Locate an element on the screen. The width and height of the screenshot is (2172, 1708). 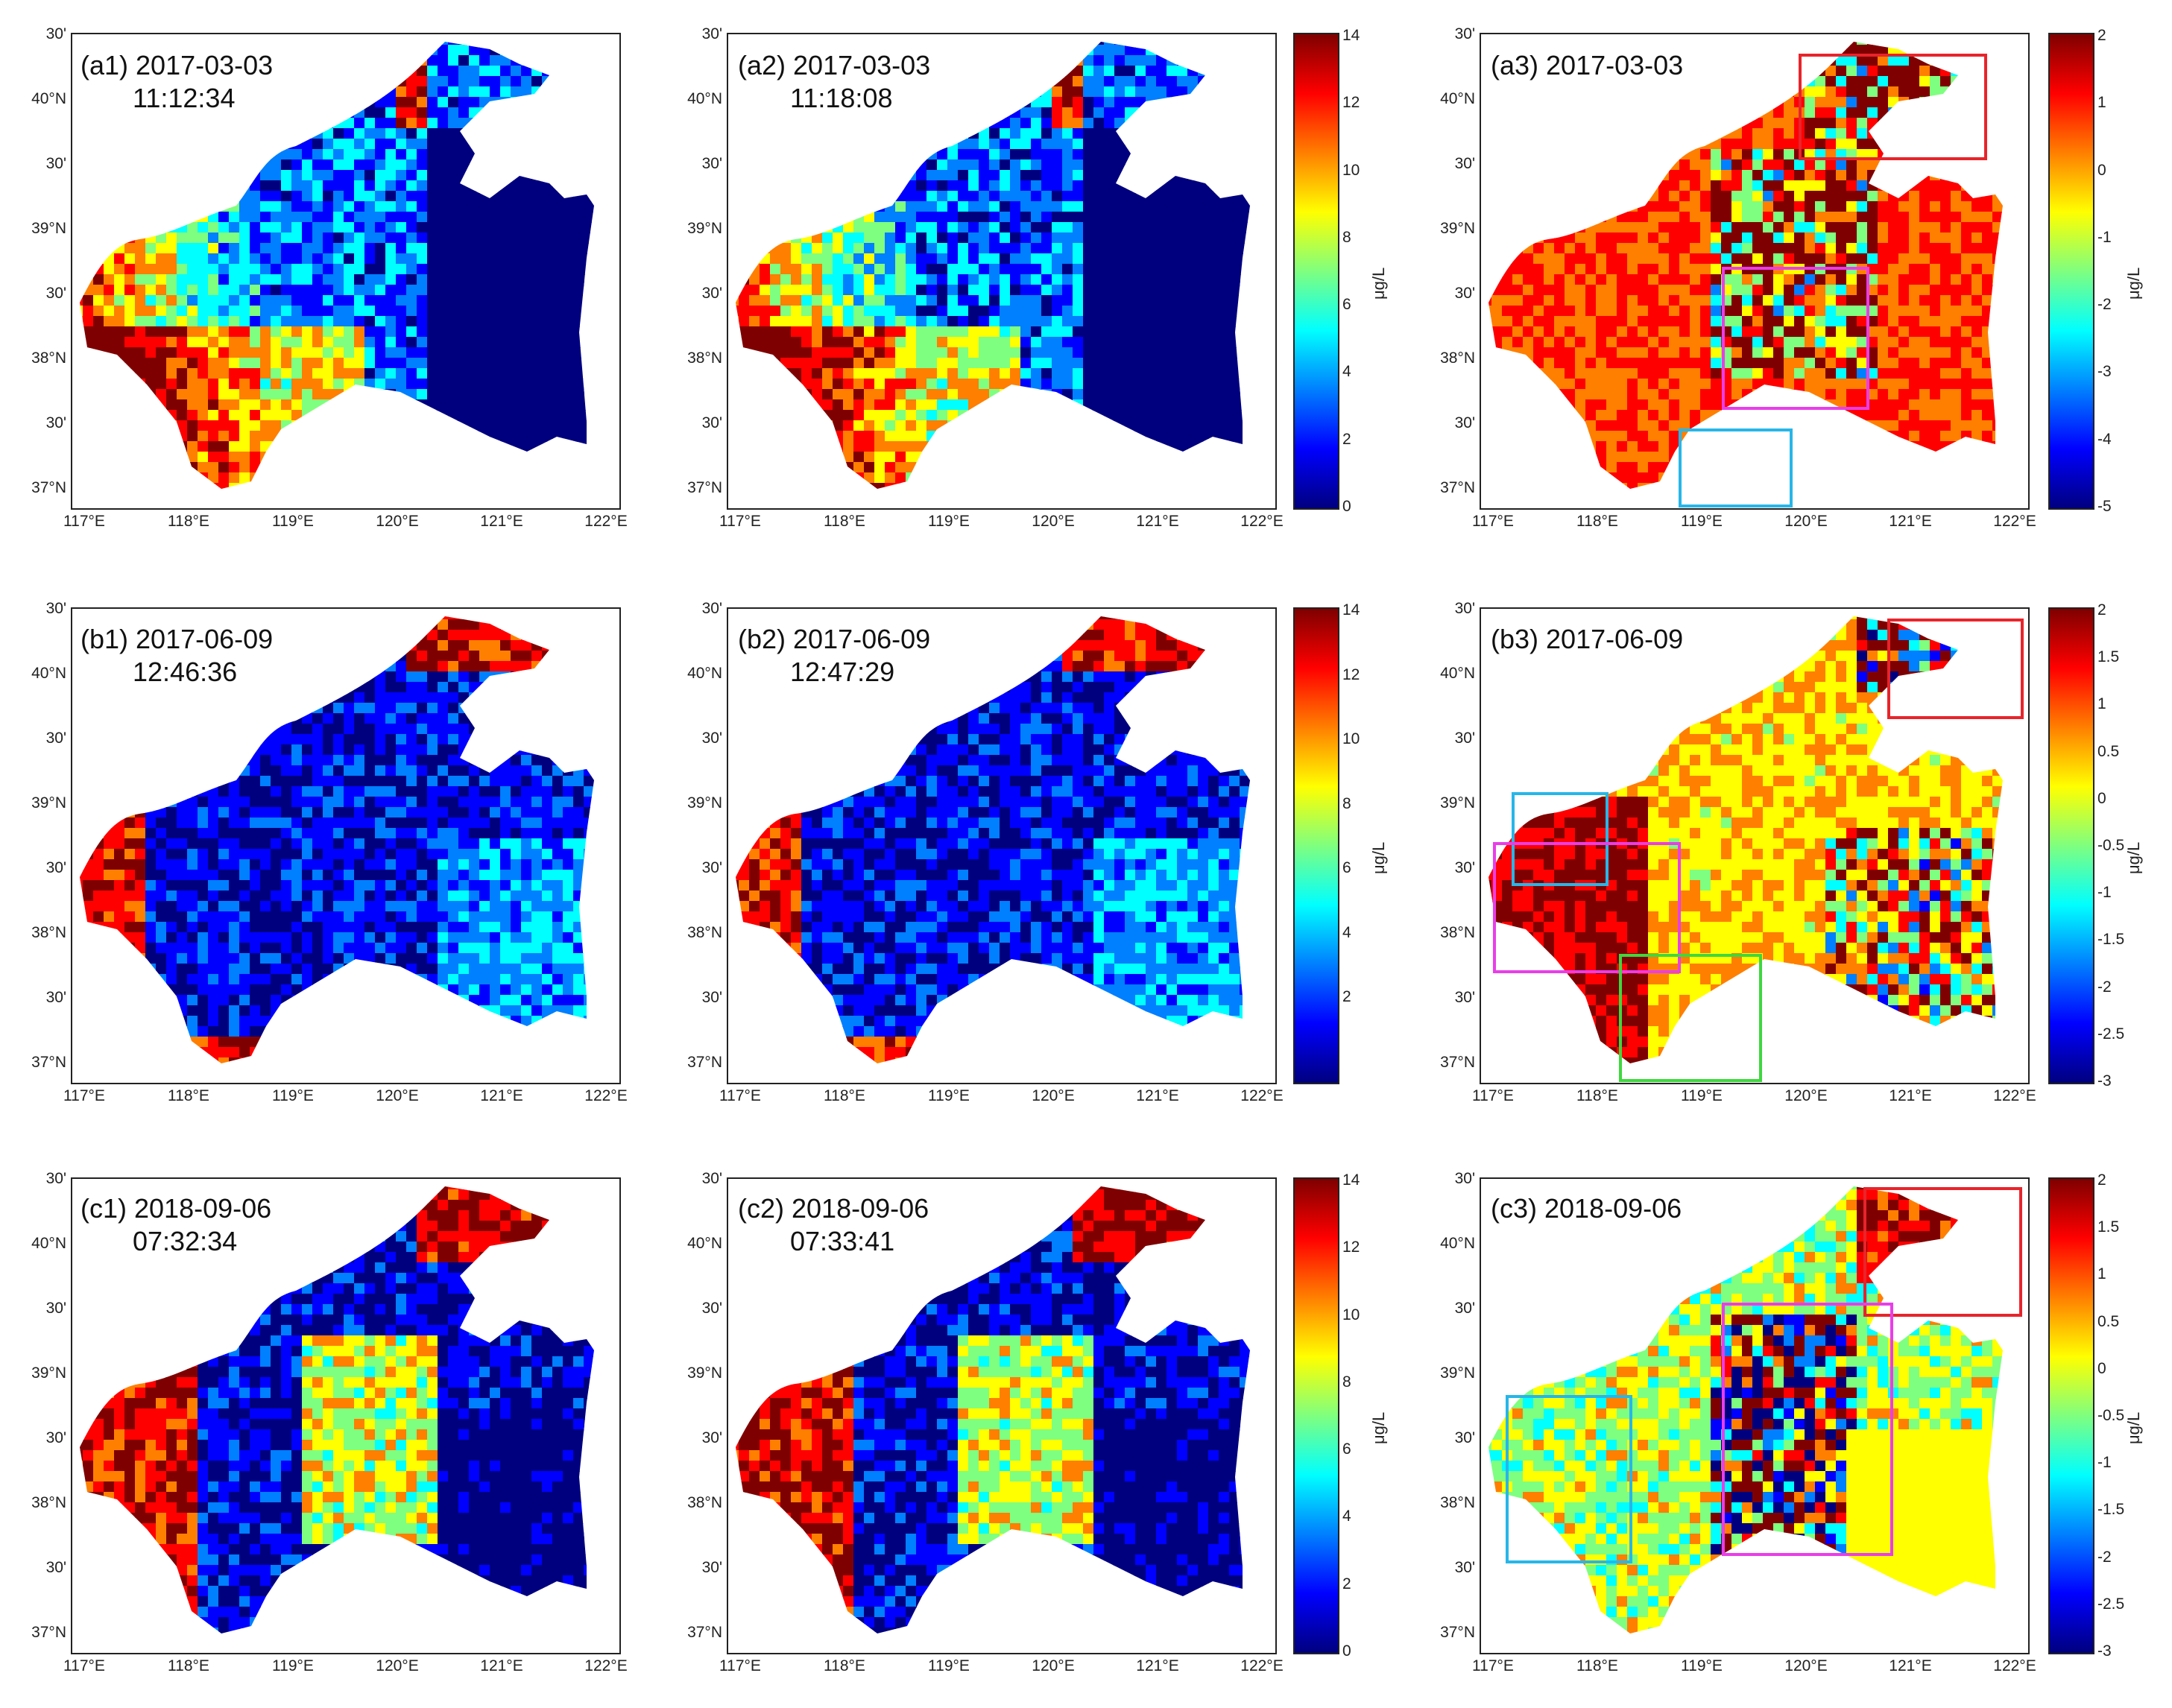
sea-map-a2 is located at coordinates (993, 265).